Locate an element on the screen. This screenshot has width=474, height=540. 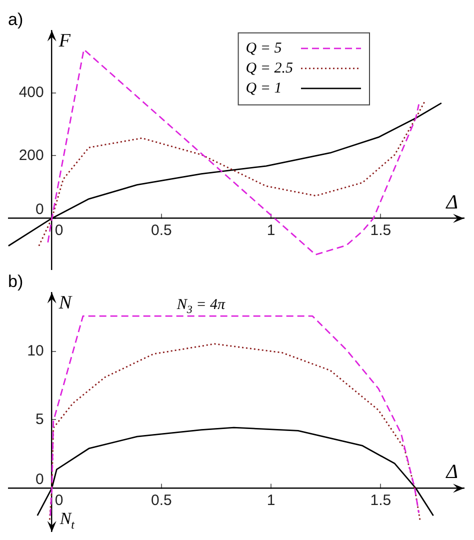
chart-title: a) is located at coordinates (16, 19).